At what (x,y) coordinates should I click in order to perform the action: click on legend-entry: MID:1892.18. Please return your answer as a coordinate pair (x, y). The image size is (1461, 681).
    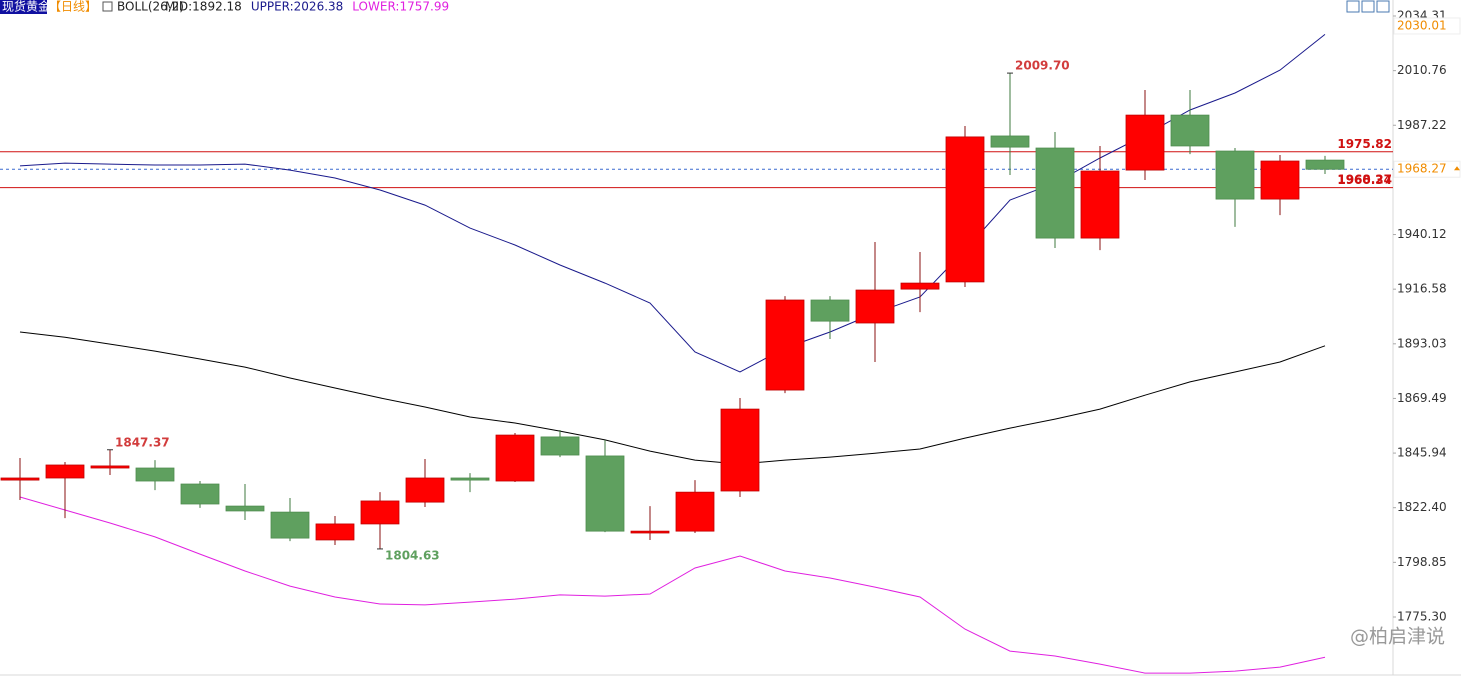
    Looking at the image, I should click on (203, 7).